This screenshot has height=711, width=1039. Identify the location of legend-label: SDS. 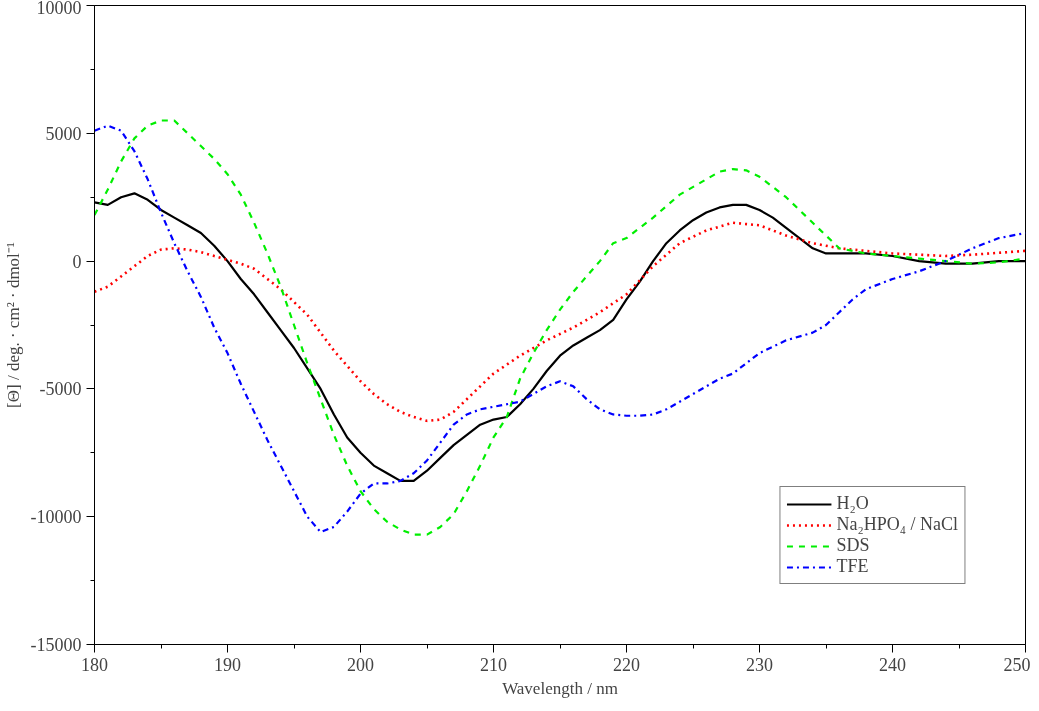
(853, 545).